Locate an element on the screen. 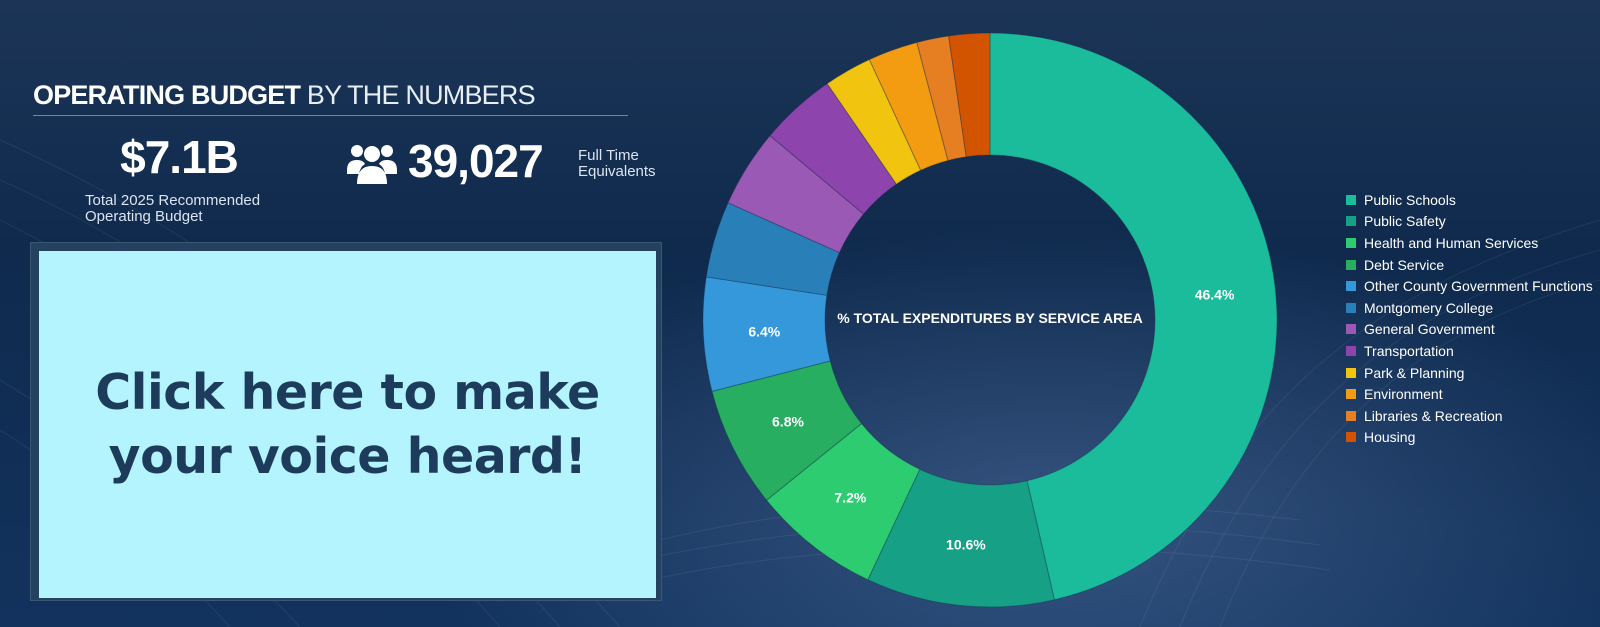 The image size is (1600, 627). legend-item-other-county-government-functions: Other County Government Functions is located at coordinates (1469, 286).